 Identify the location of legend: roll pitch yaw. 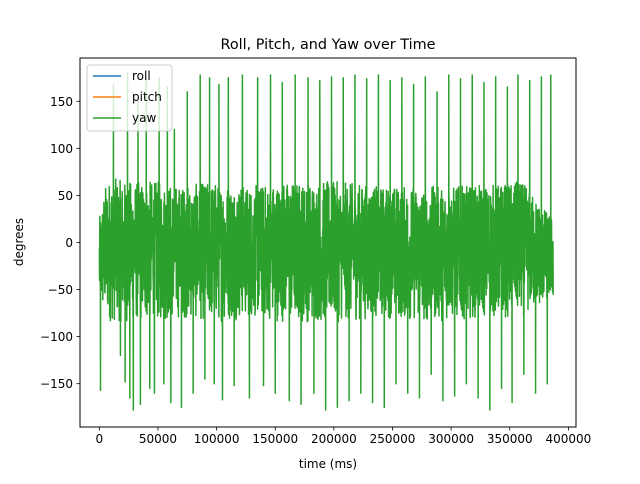
(129, 98).